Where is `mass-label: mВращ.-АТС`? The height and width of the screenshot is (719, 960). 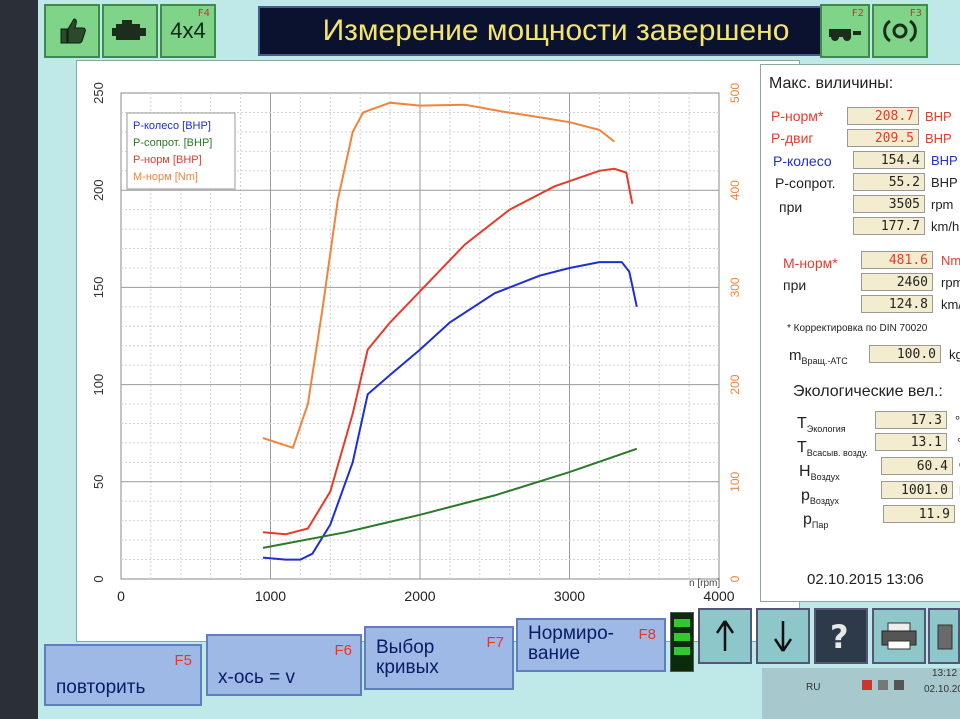
mass-label: mВращ.-АТС is located at coordinates (818, 356).